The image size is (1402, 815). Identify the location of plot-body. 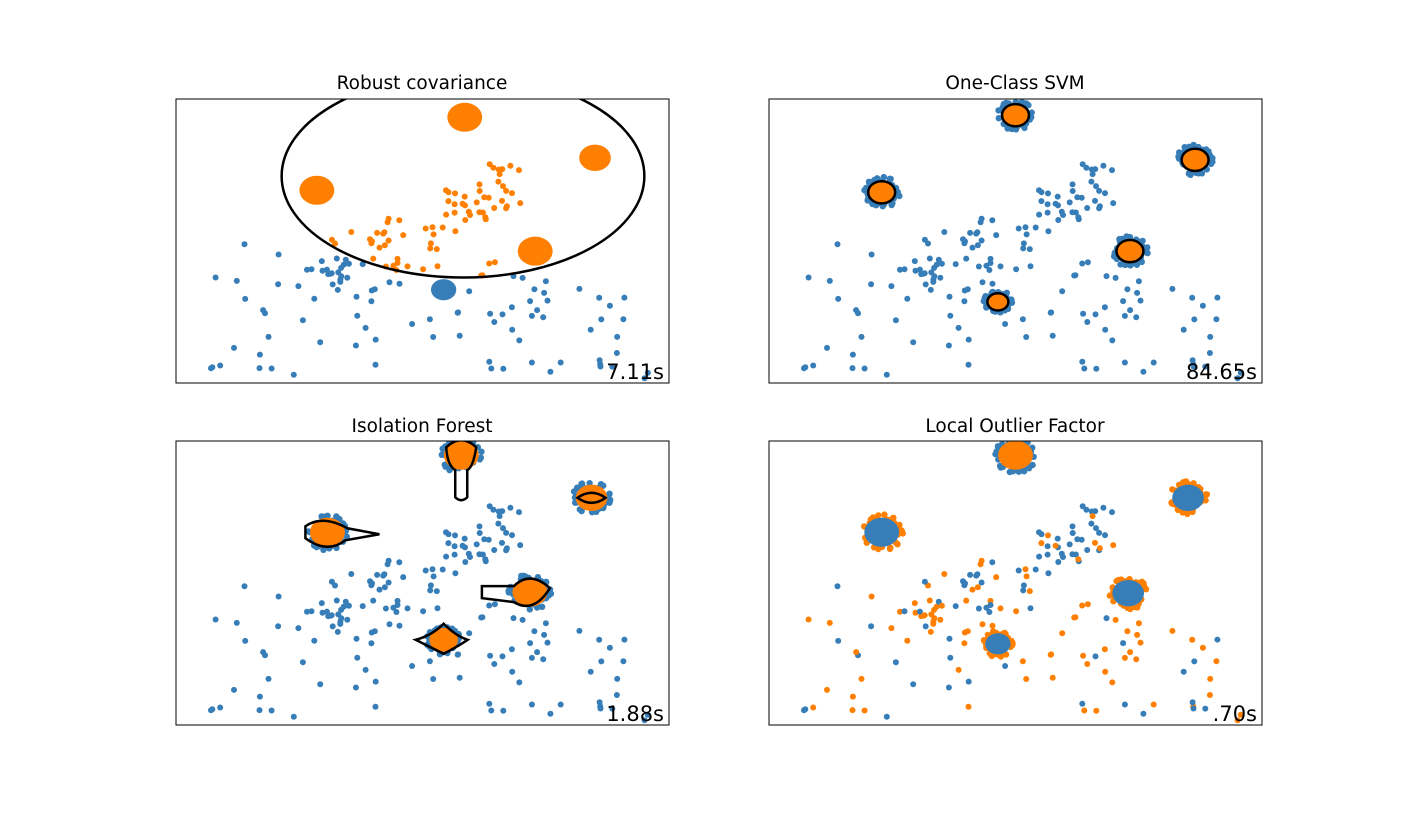
(1022, 582).